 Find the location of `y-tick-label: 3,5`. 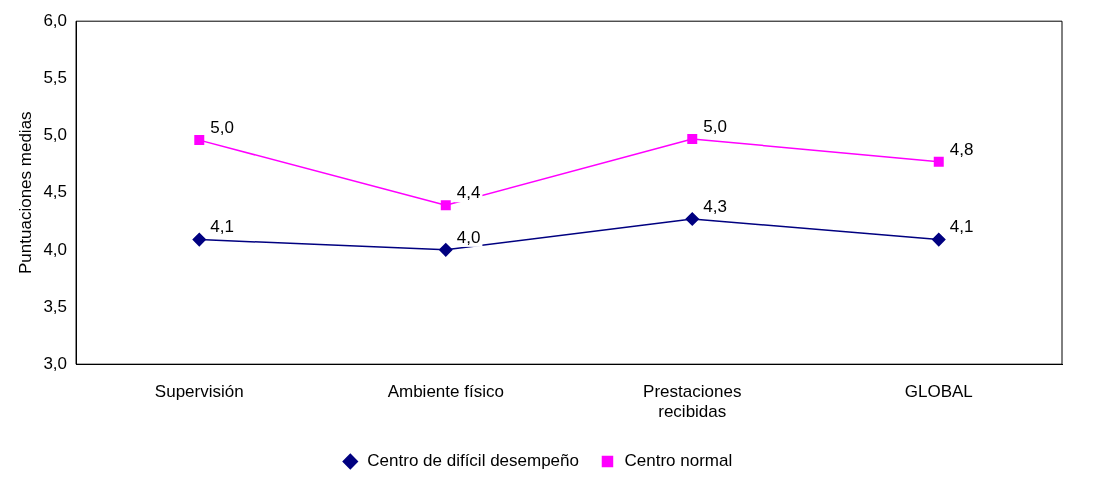

y-tick-label: 3,5 is located at coordinates (55, 306).